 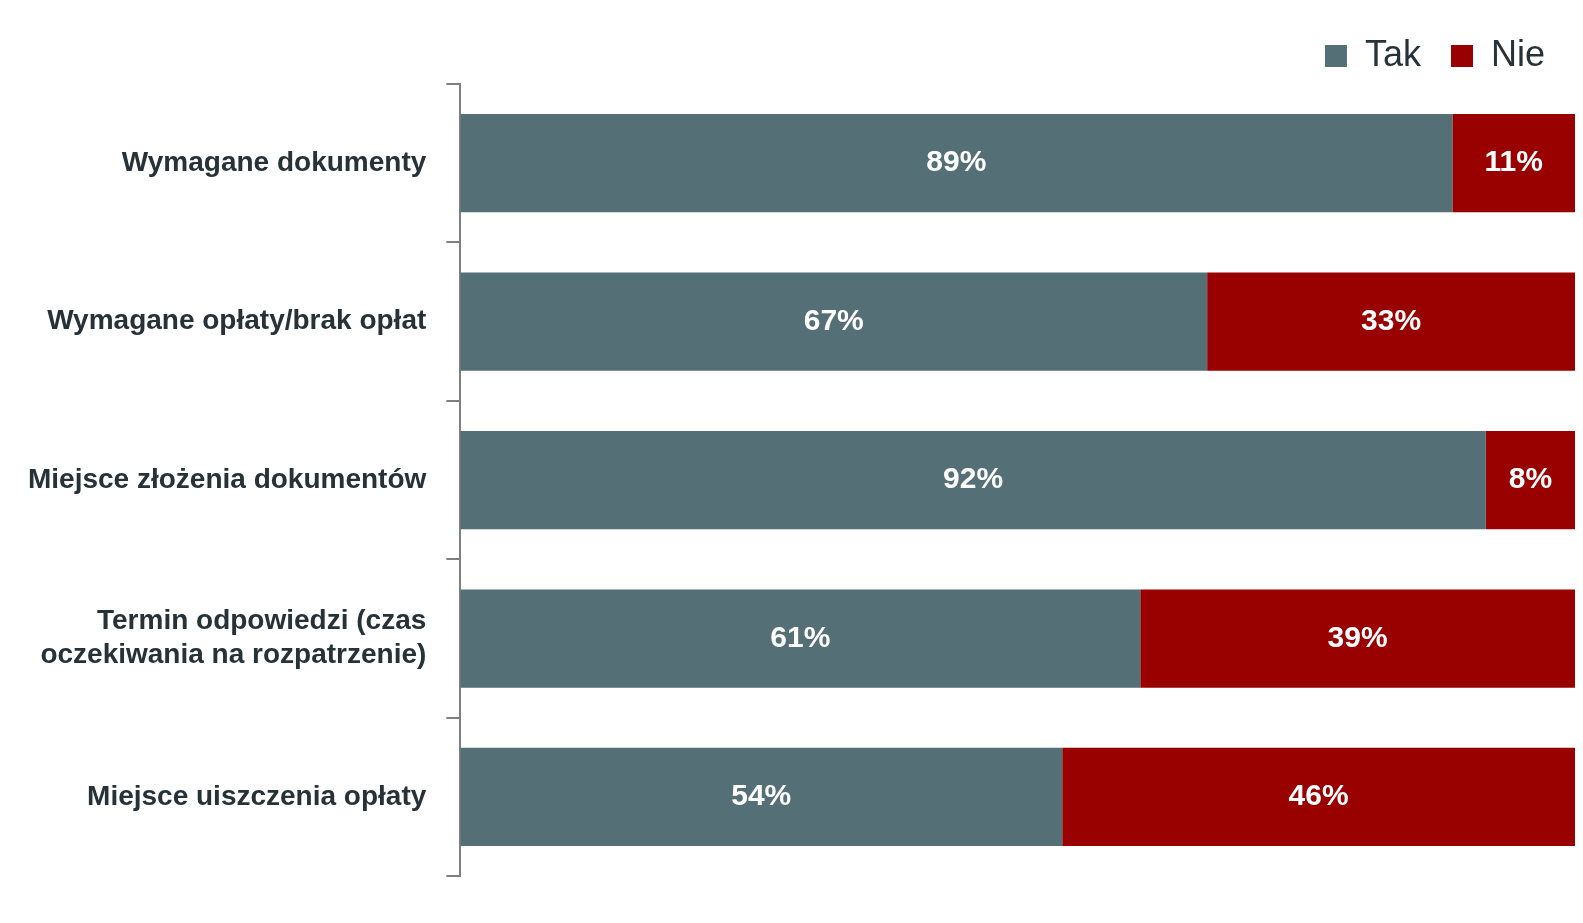 What do you see at coordinates (227, 478) in the screenshot?
I see `y-tick-label: Miejsce złożenia dokumentów` at bounding box center [227, 478].